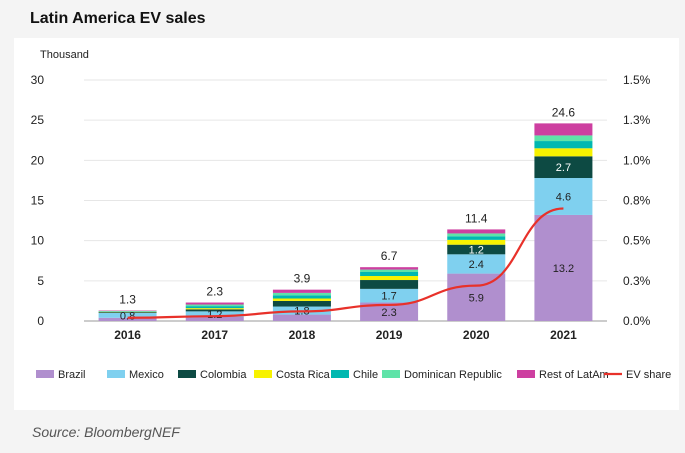 The width and height of the screenshot is (685, 453). I want to click on x-tick-label: 2016, so click(127, 335).